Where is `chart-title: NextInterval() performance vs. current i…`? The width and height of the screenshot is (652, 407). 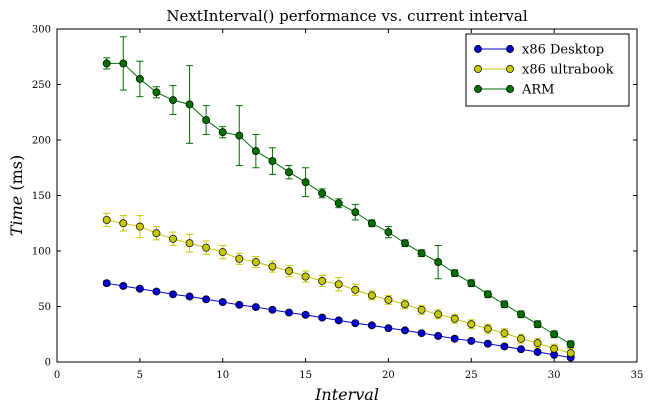 chart-title: NextInterval() performance vs. current i… is located at coordinates (347, 16).